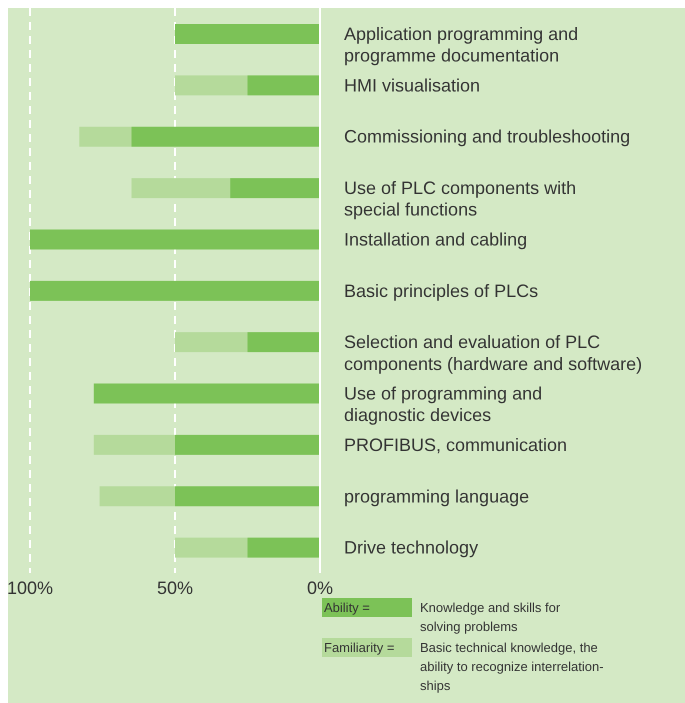 The width and height of the screenshot is (685, 703). What do you see at coordinates (437, 496) in the screenshot?
I see `y-tick-label: programming language` at bounding box center [437, 496].